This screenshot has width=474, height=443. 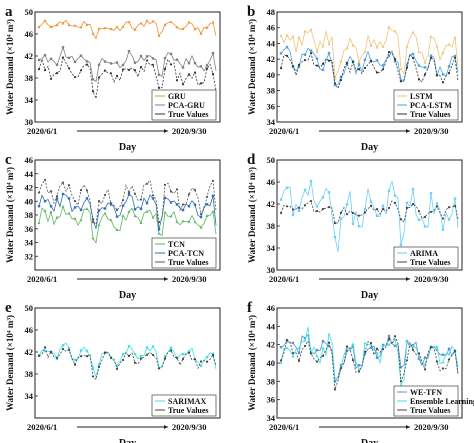 I want to click on legend-box, so click(x=184, y=405).